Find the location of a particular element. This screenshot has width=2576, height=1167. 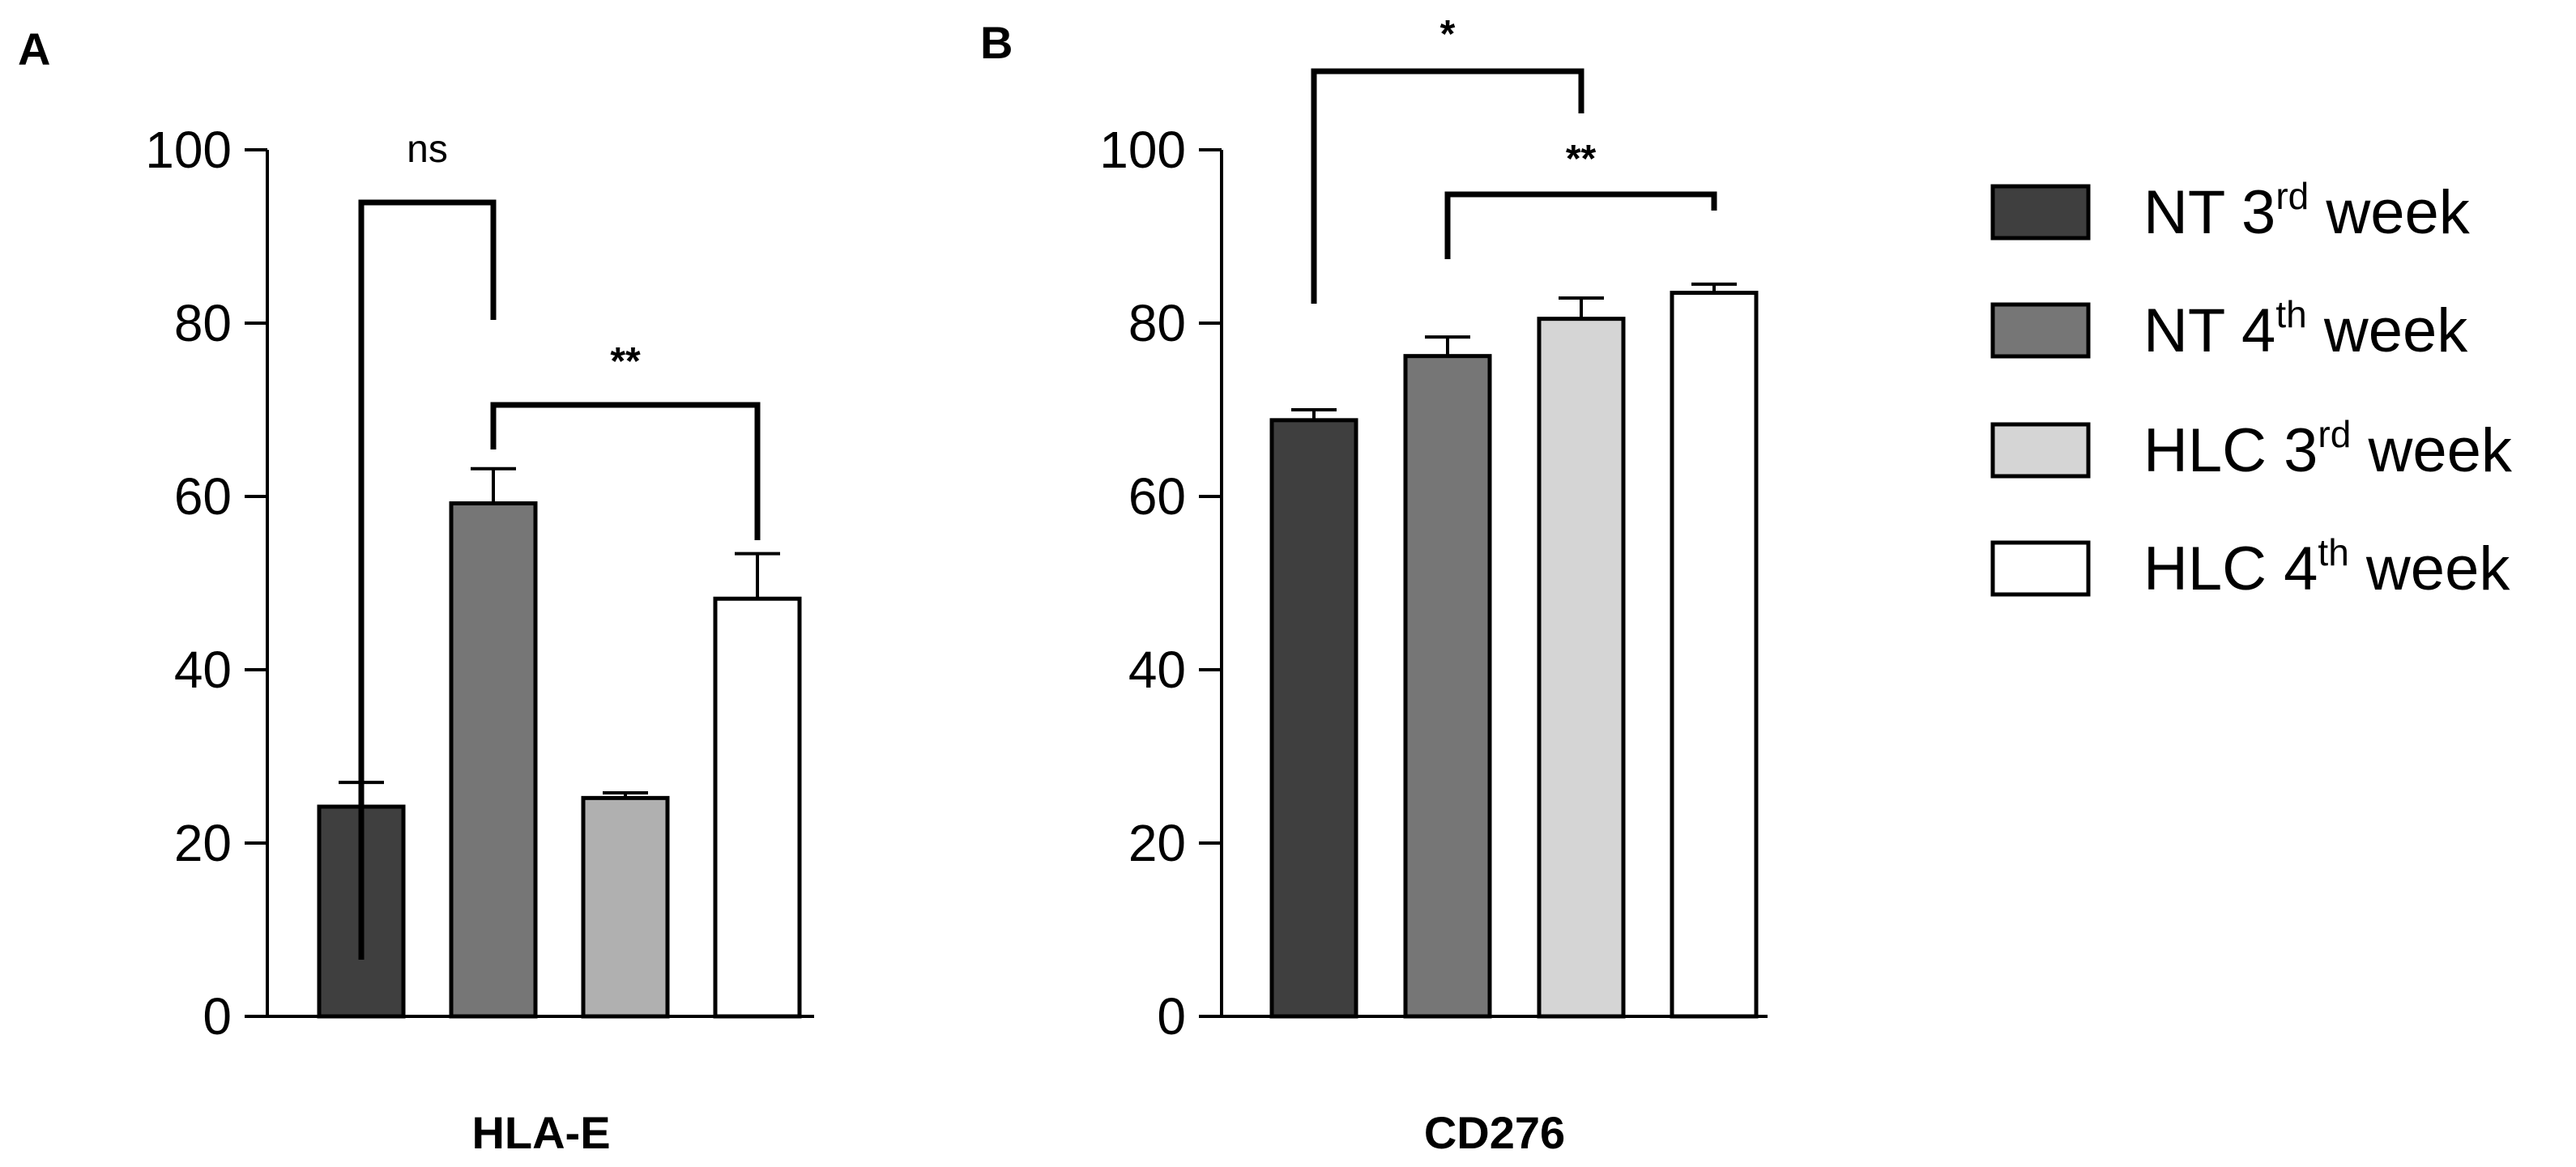

panel-label-b: B is located at coordinates (997, 43).